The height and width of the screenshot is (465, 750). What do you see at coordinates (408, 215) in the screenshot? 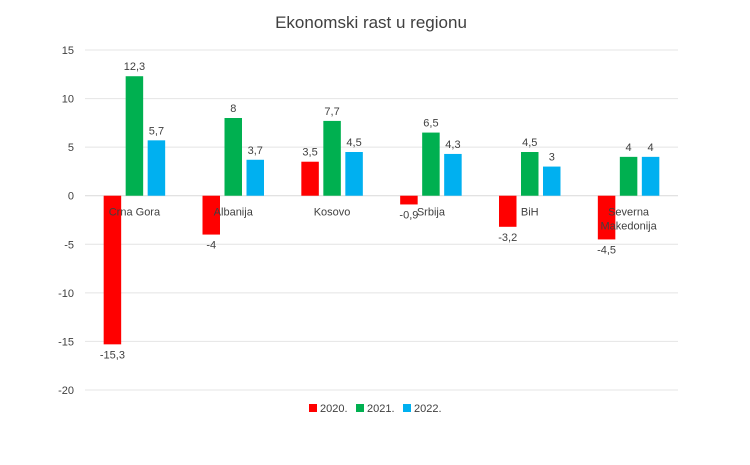
I see `data-label: -0,9` at bounding box center [408, 215].